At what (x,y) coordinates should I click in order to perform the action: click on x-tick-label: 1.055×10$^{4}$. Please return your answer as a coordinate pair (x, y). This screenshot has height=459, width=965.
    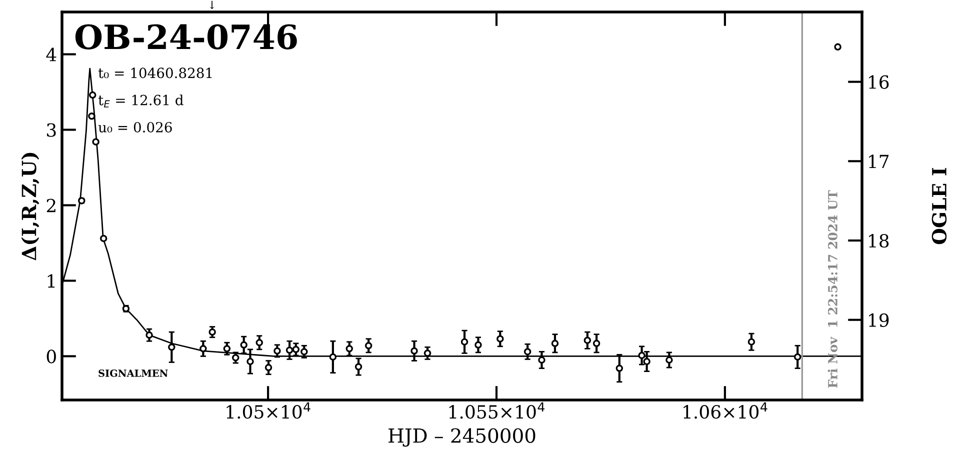
    Looking at the image, I should click on (496, 410).